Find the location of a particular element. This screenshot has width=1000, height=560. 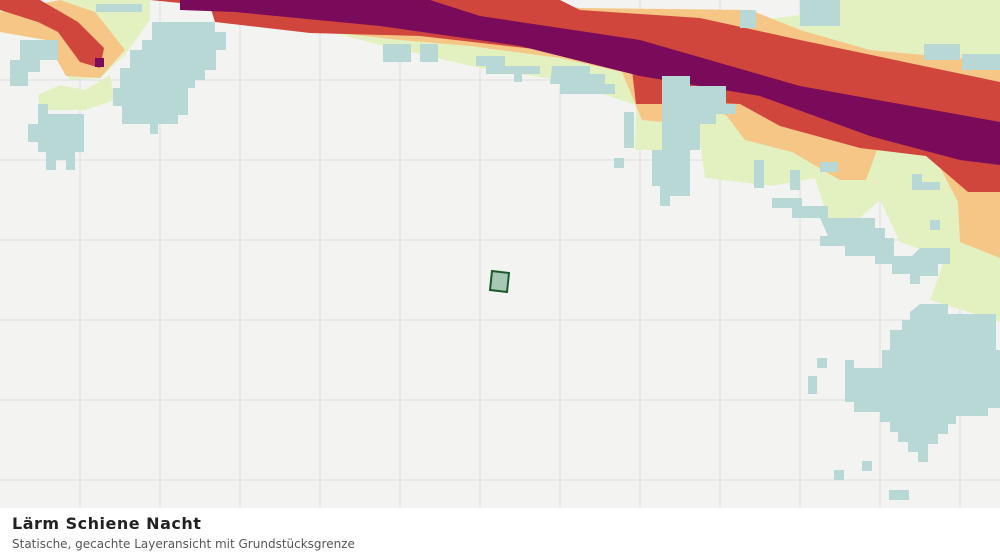

parcel-boundary is located at coordinates (499, 281).